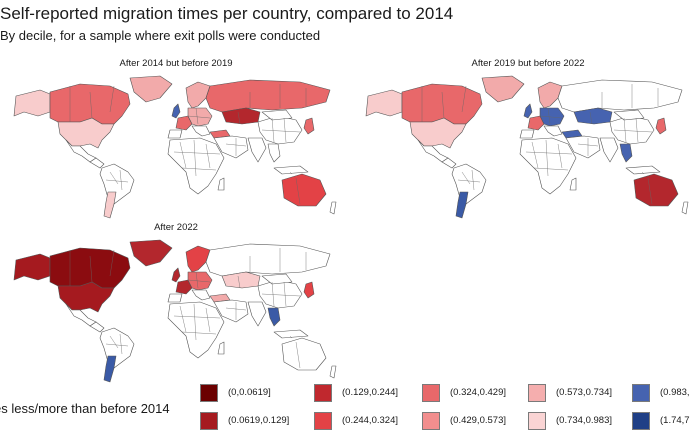 The image size is (700, 432). Describe the element at coordinates (584, 420) in the screenshot. I see `legend-label: (0.734,0.983]` at that location.